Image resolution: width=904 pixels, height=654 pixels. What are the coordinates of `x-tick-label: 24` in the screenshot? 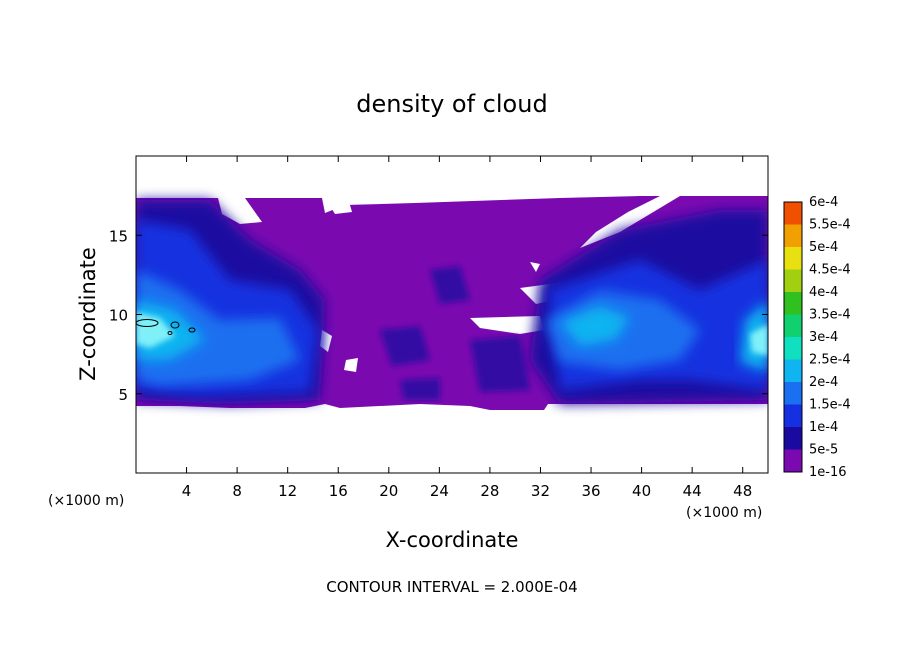 It's located at (439, 491).